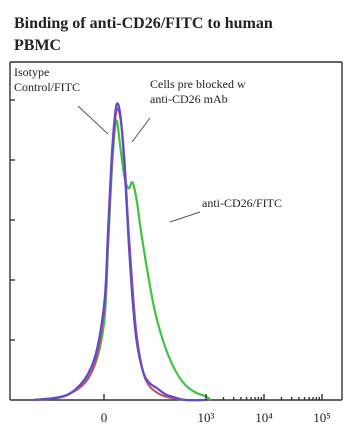 The height and width of the screenshot is (442, 352). Describe the element at coordinates (242, 203) in the screenshot. I see `annotation-text: anti-CD26/FITC` at that location.